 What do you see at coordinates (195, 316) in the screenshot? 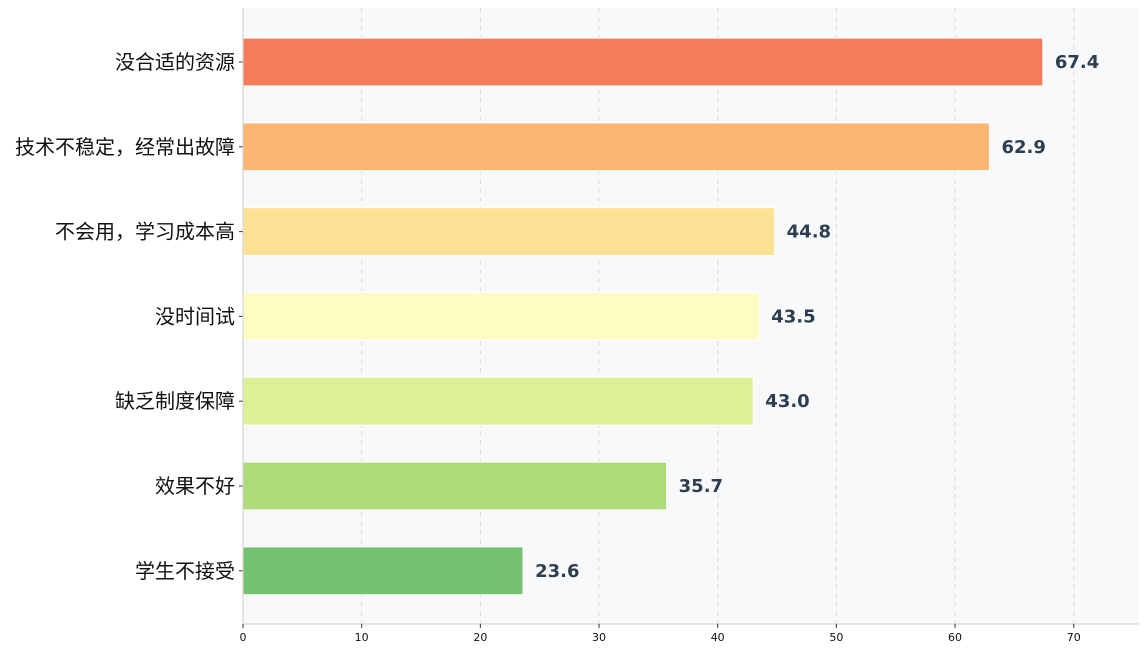
I see `category-label: 没时间试` at bounding box center [195, 316].